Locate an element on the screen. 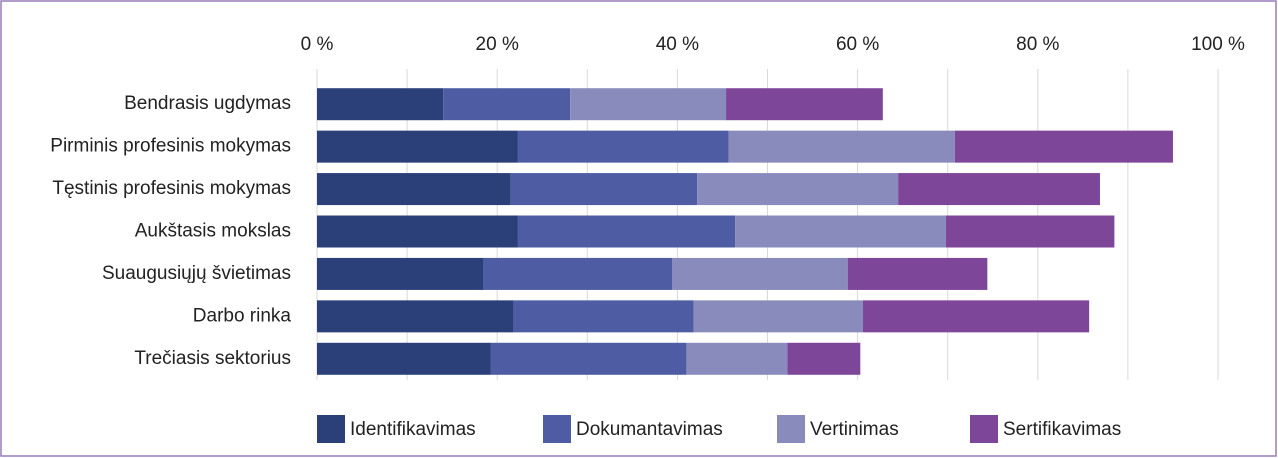 Image resolution: width=1278 pixels, height=458 pixels. y-tick-label: Aukštasis mokslas is located at coordinates (213, 231).